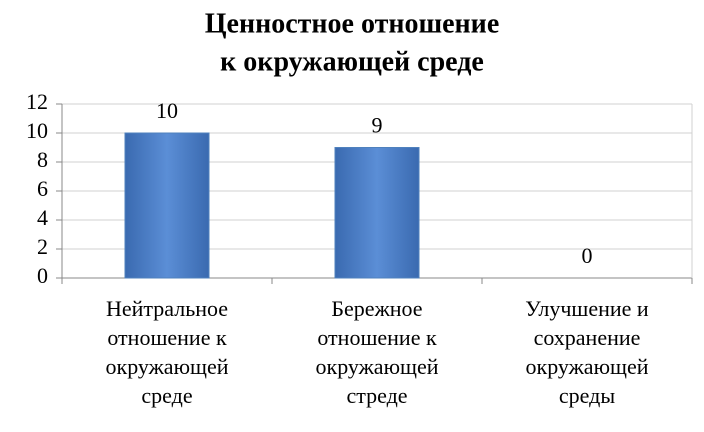 The width and height of the screenshot is (704, 432). Describe the element at coordinates (42, 188) in the screenshot. I see `y-tick-label: 6` at that location.